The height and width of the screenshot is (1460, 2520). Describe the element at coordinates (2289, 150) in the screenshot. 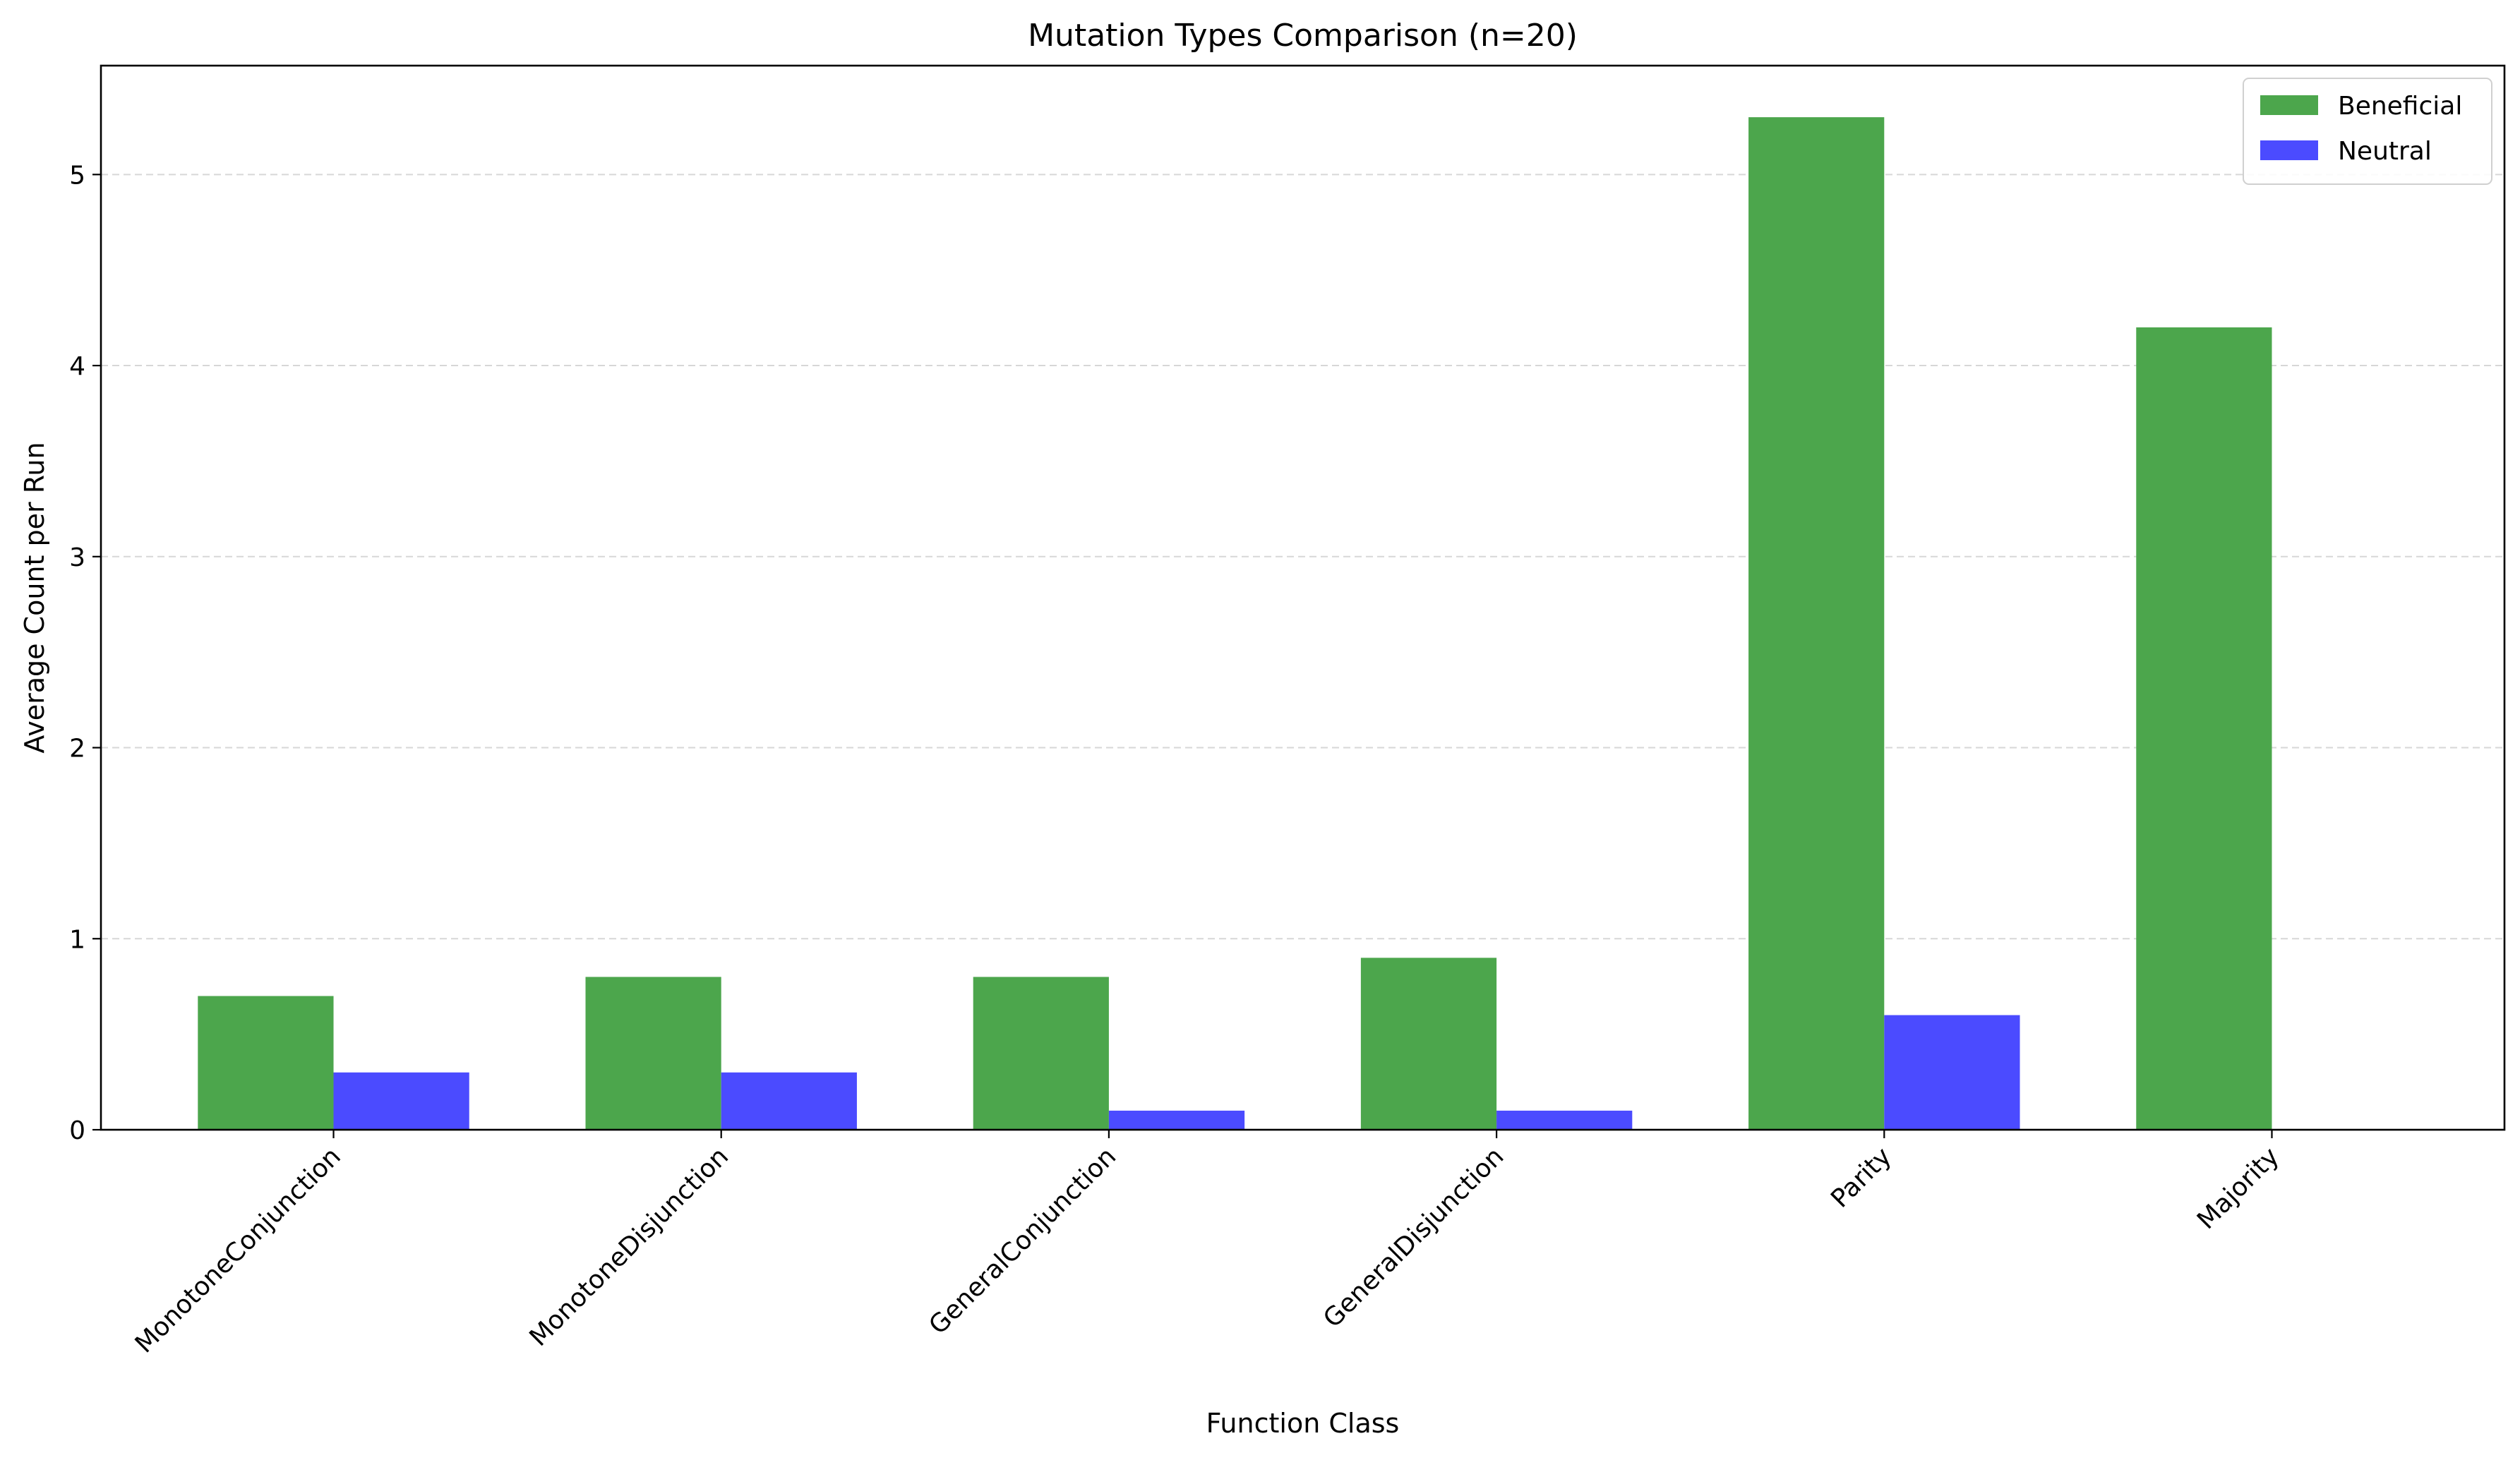

I see `legend-swatch-neutral` at that location.